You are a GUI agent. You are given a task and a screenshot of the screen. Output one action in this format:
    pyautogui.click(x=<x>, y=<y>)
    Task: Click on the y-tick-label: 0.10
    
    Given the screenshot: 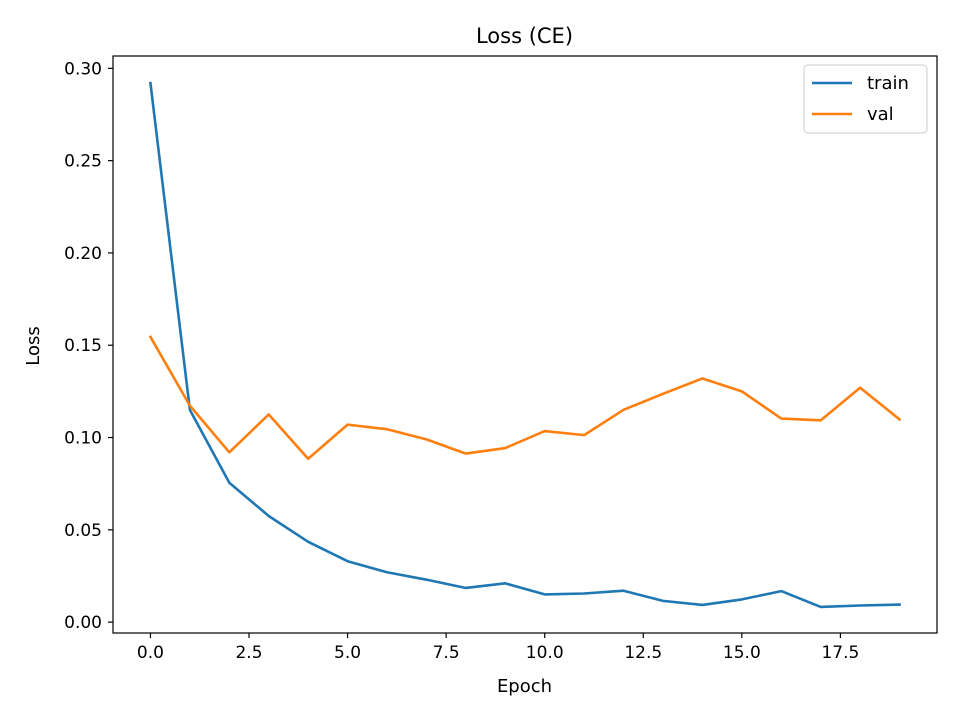 What is the action you would take?
    pyautogui.click(x=83, y=439)
    